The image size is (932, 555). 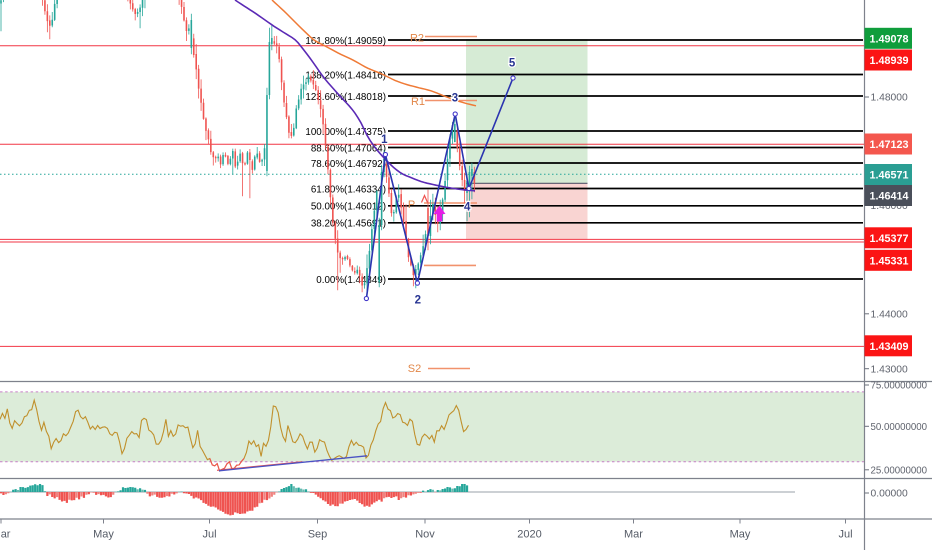 I want to click on svg-text: 2, so click(x=418, y=301).